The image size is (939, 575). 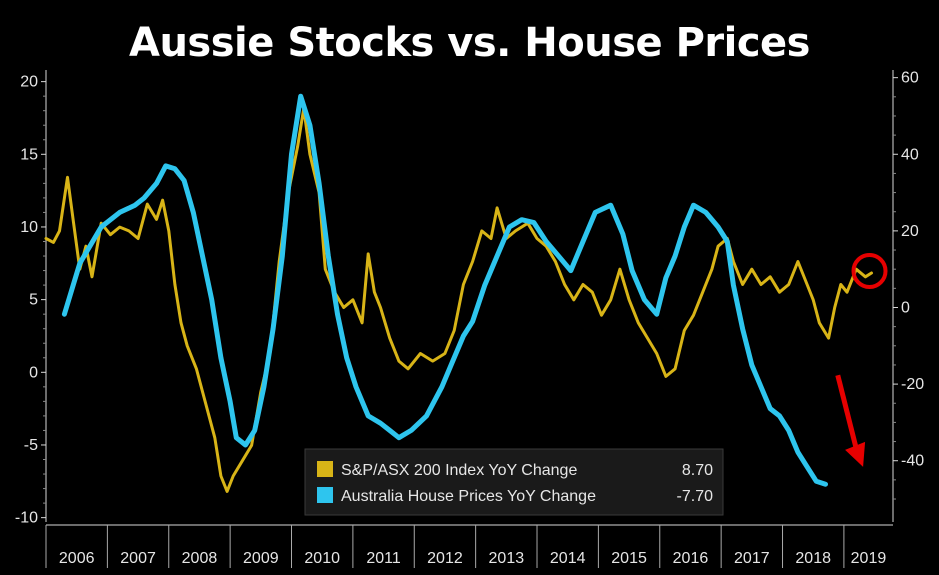 What do you see at coordinates (697, 470) in the screenshot?
I see `legend-value-stocks: 8.70` at bounding box center [697, 470].